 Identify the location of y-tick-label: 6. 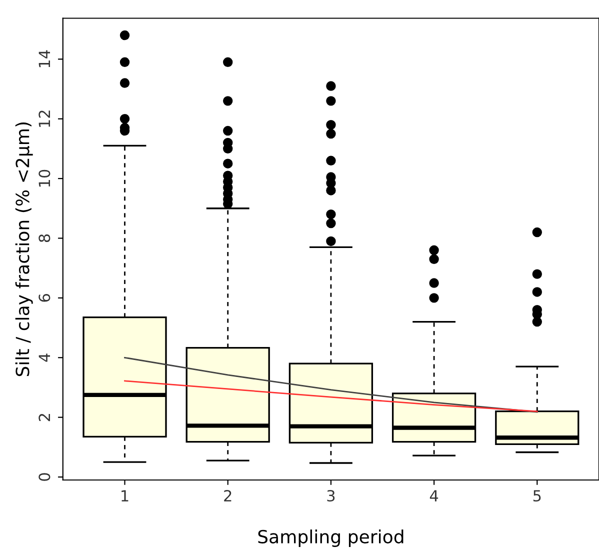
(44, 298).